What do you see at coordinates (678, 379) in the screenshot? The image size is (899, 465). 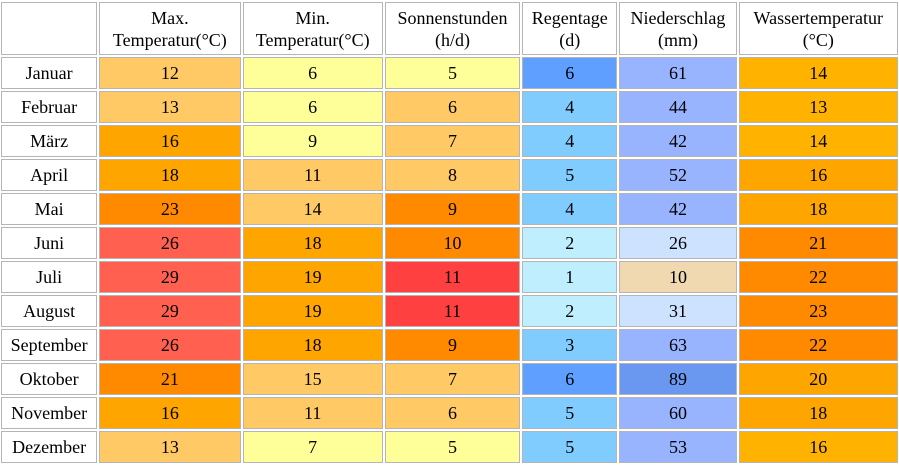 I see `cell-precipitation: 89` at bounding box center [678, 379].